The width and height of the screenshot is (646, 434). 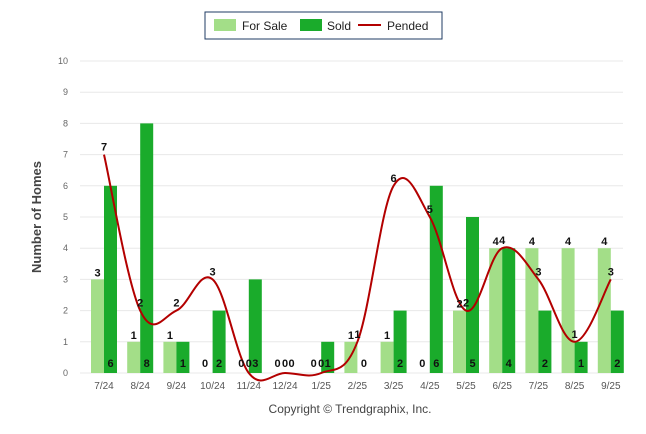 What do you see at coordinates (430, 210) in the screenshot?
I see `data-label-pended: 5` at bounding box center [430, 210].